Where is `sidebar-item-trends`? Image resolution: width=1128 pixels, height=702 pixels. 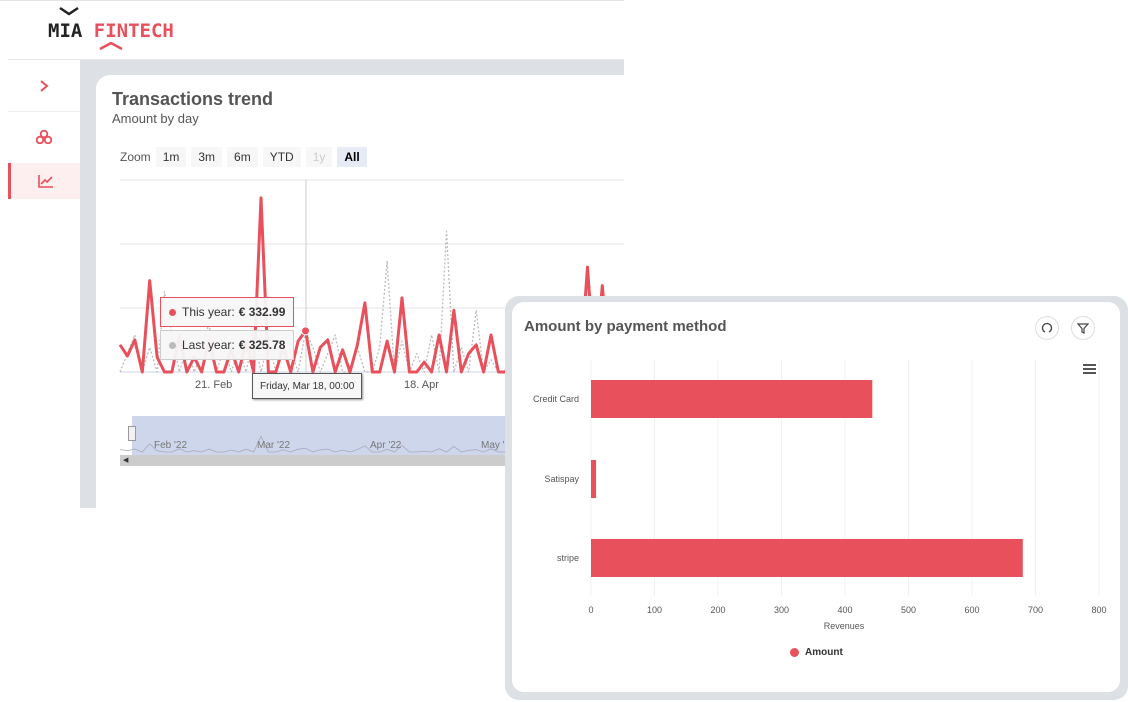 sidebar-item-trends is located at coordinates (44, 181).